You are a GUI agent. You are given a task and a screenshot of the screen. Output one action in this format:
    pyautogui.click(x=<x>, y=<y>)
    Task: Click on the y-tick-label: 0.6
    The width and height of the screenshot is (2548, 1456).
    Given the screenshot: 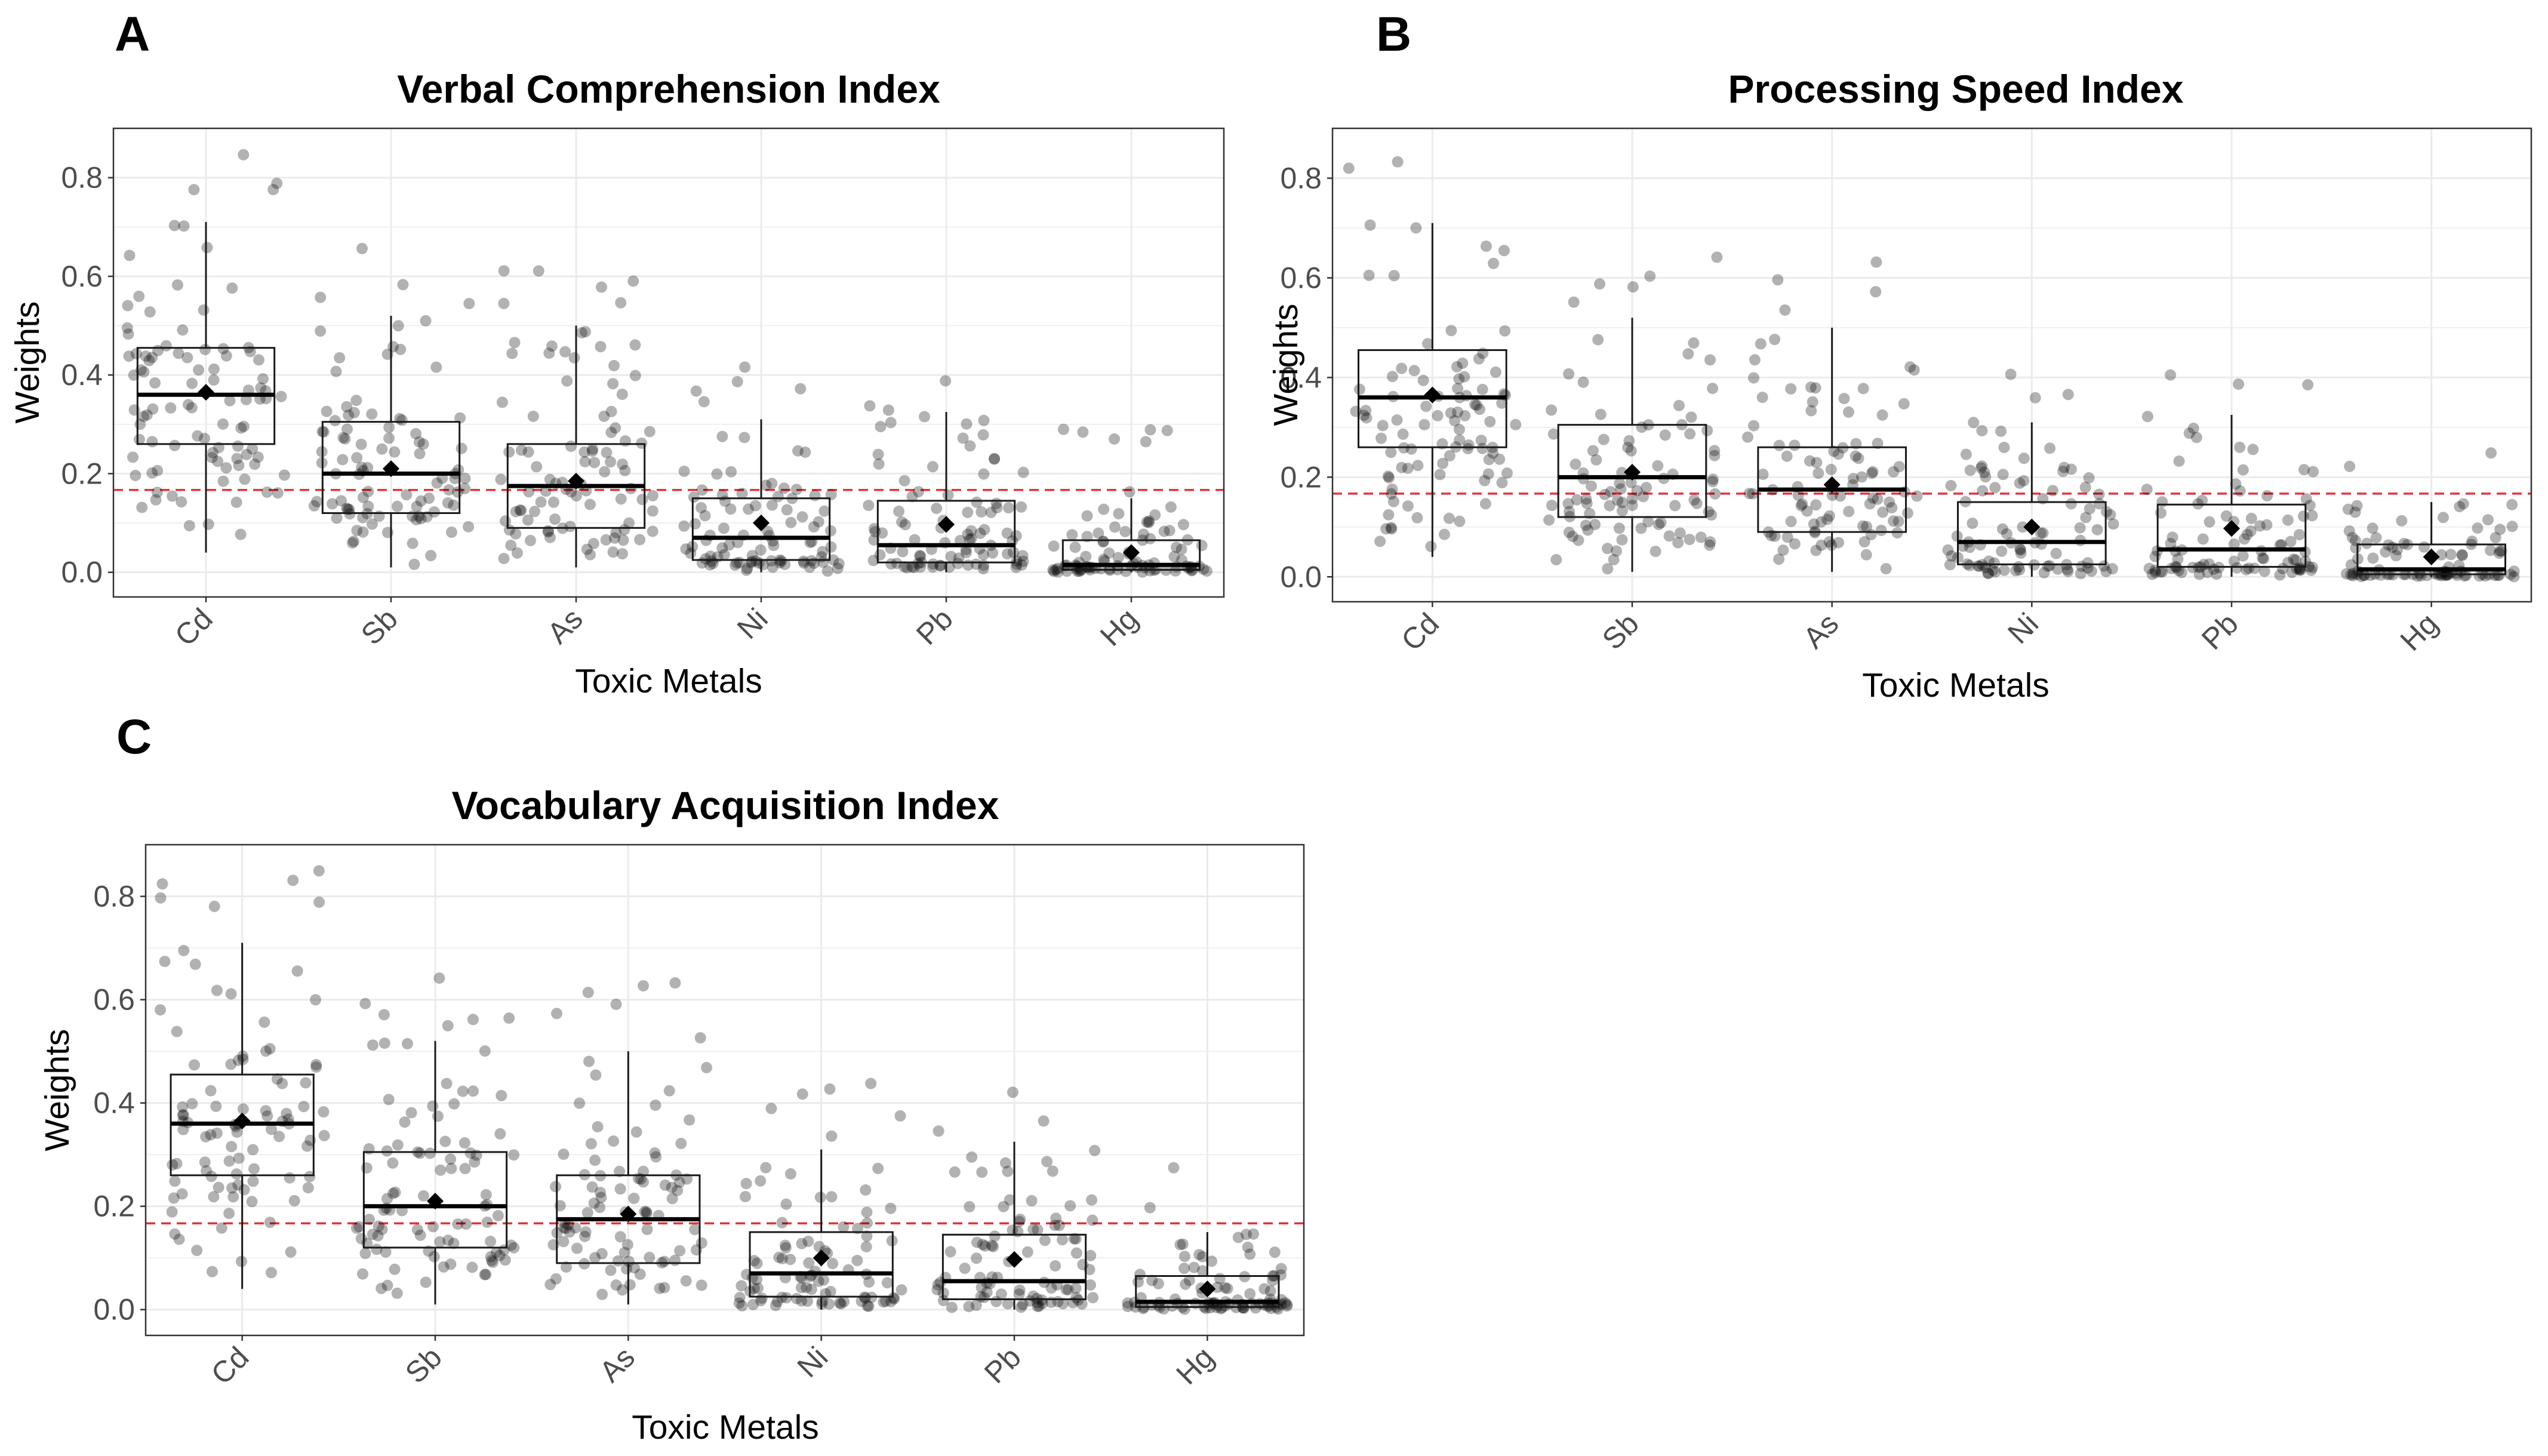 What is the action you would take?
    pyautogui.click(x=1301, y=277)
    